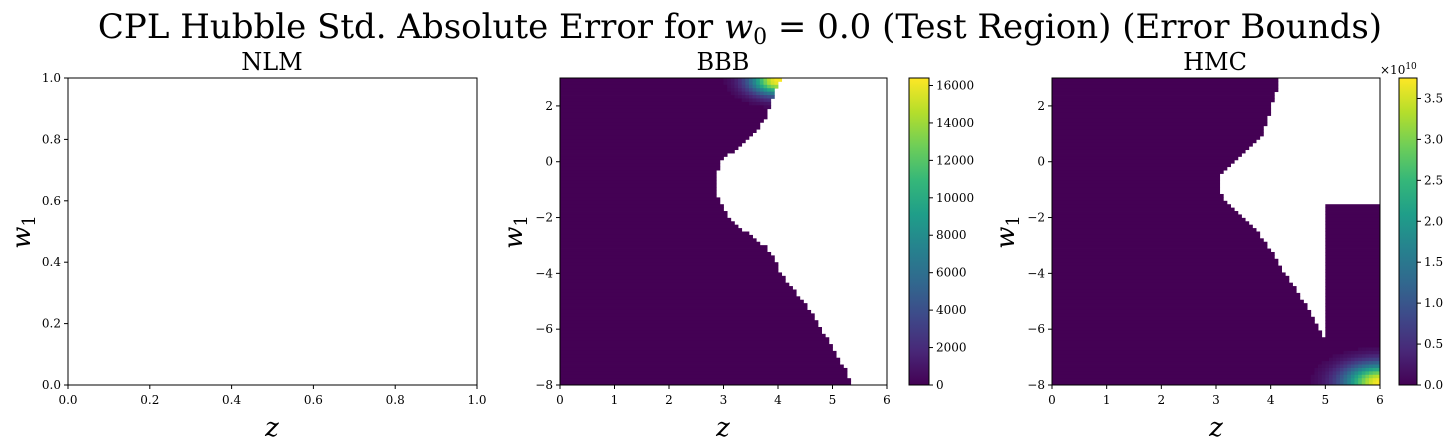 The height and width of the screenshot is (448, 1453). I want to click on colorbar-tick-label: 10000, so click(955, 198).